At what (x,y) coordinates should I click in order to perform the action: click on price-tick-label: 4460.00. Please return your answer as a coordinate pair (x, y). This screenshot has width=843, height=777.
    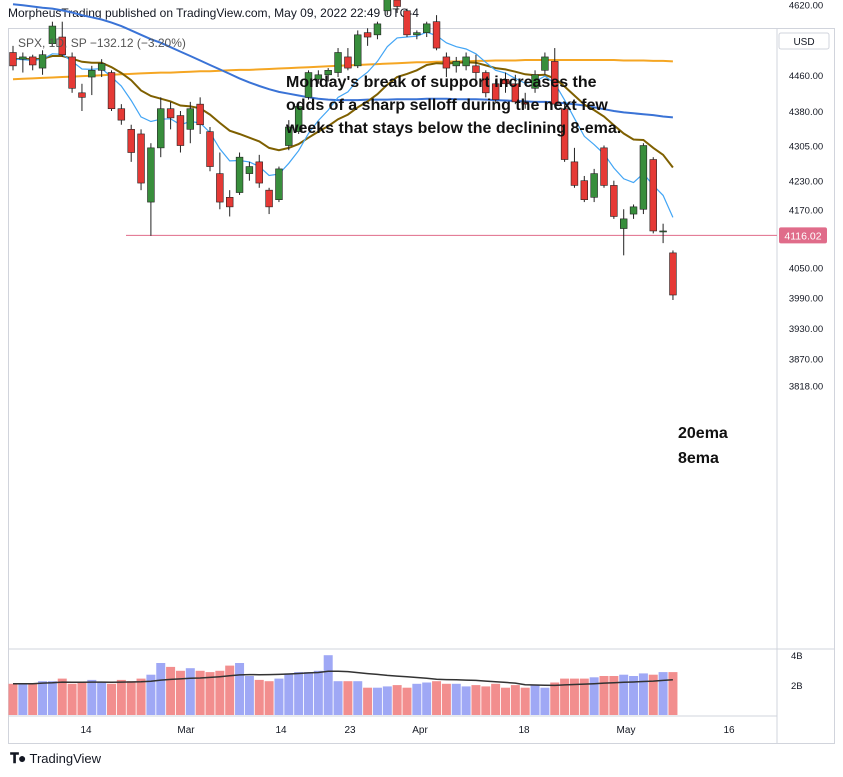
    Looking at the image, I should click on (806, 76).